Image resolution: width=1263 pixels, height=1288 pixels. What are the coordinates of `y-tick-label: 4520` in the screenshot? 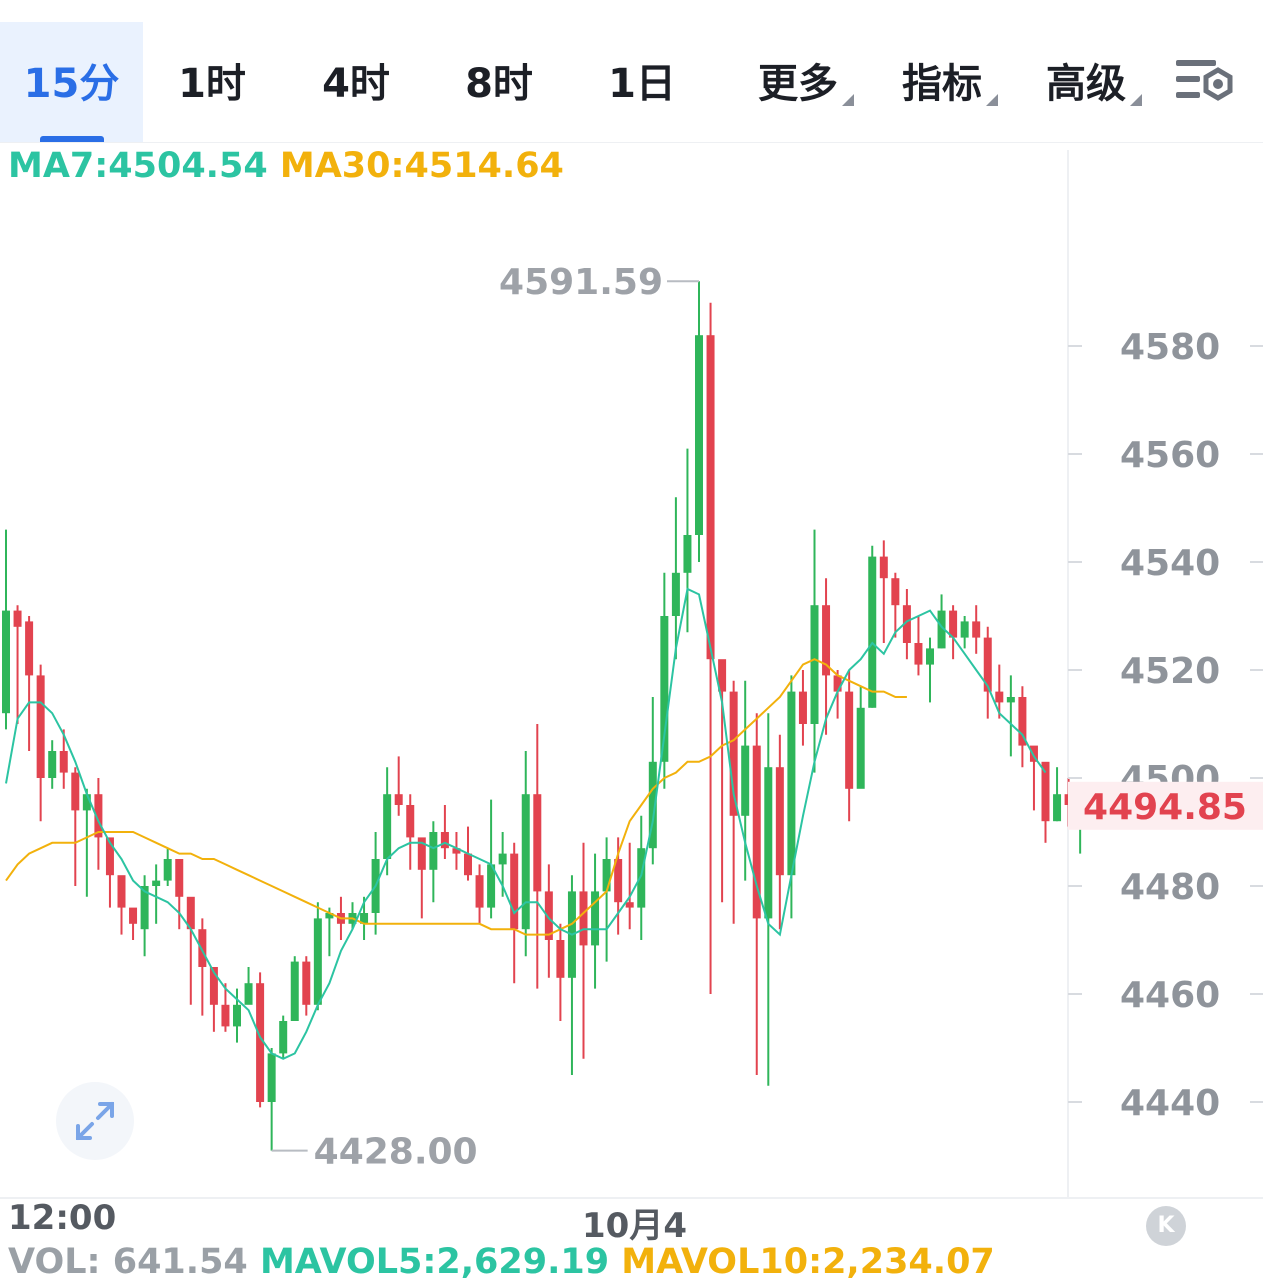 It's located at (1170, 671).